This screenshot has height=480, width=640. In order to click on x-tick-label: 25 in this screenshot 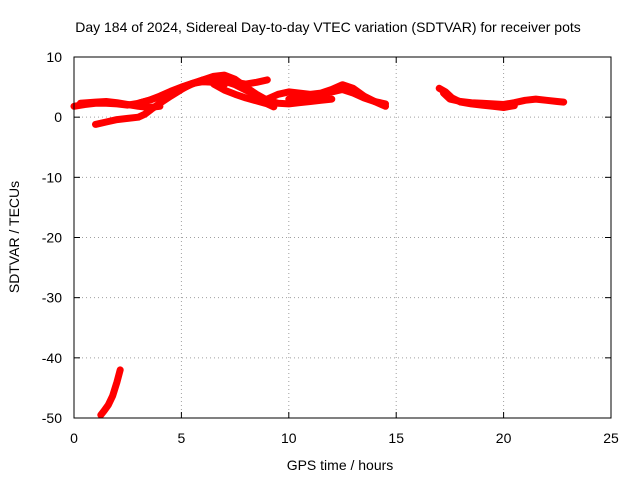, I will do `click(611, 438)`.